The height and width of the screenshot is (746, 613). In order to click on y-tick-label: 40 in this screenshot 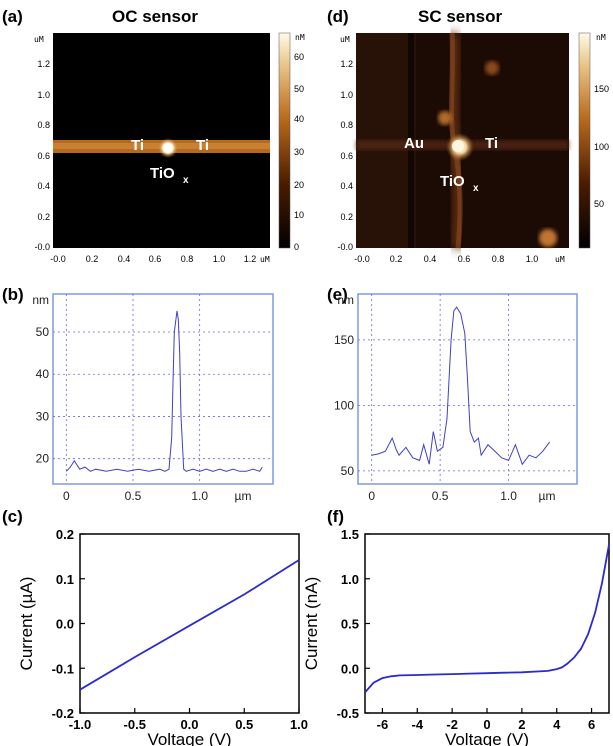, I will do `click(43, 374)`.